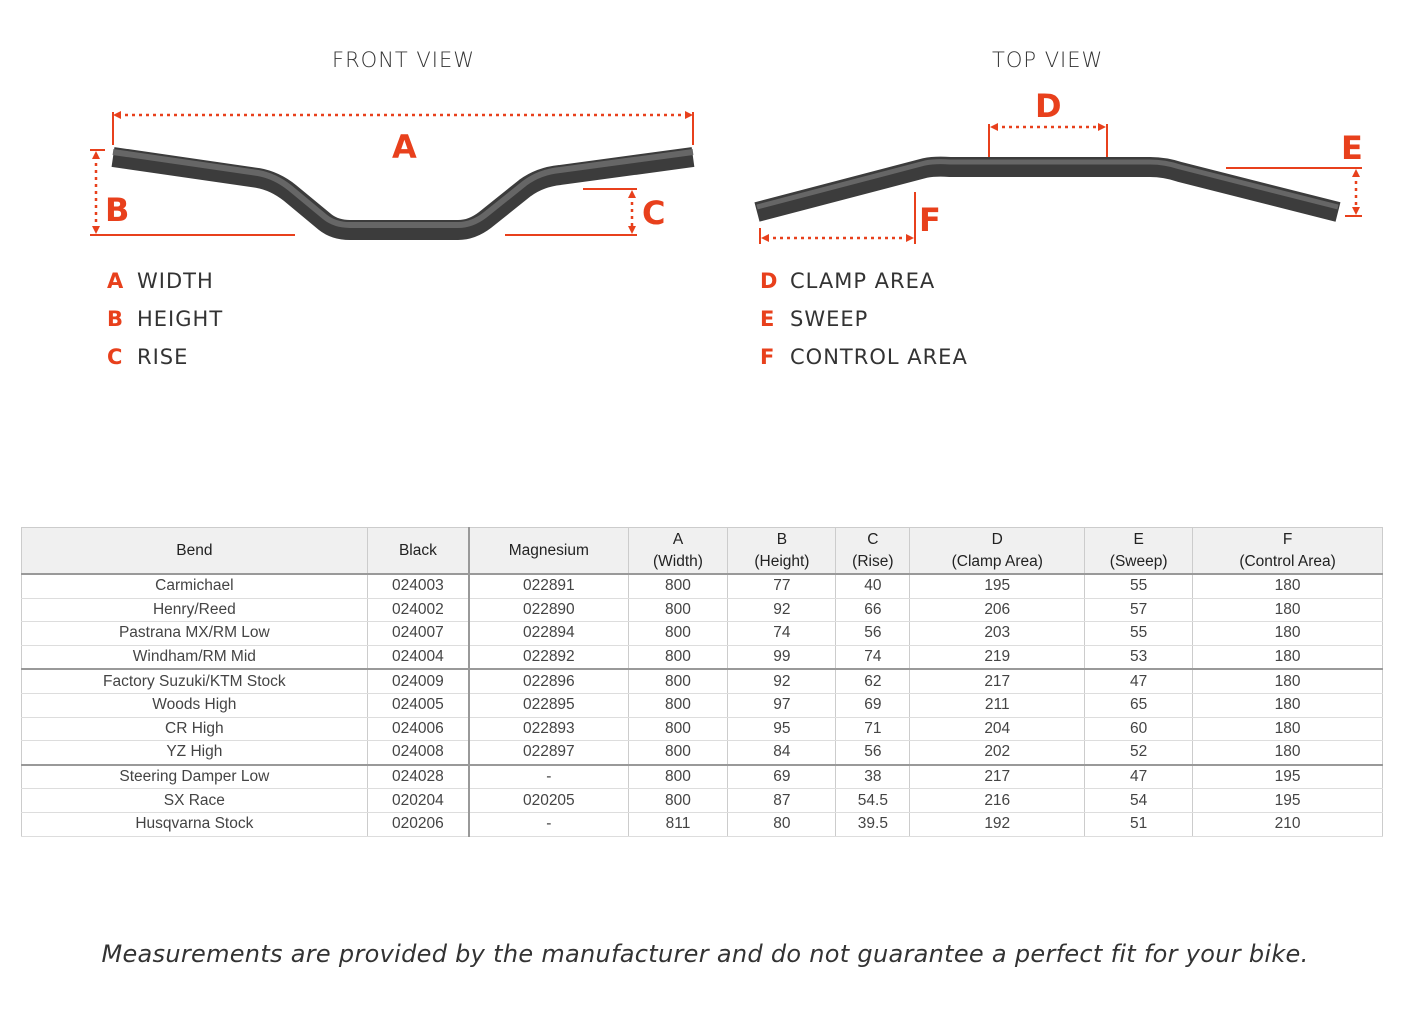 This screenshot has width=1410, height=1027. I want to click on label-f: F, so click(930, 220).